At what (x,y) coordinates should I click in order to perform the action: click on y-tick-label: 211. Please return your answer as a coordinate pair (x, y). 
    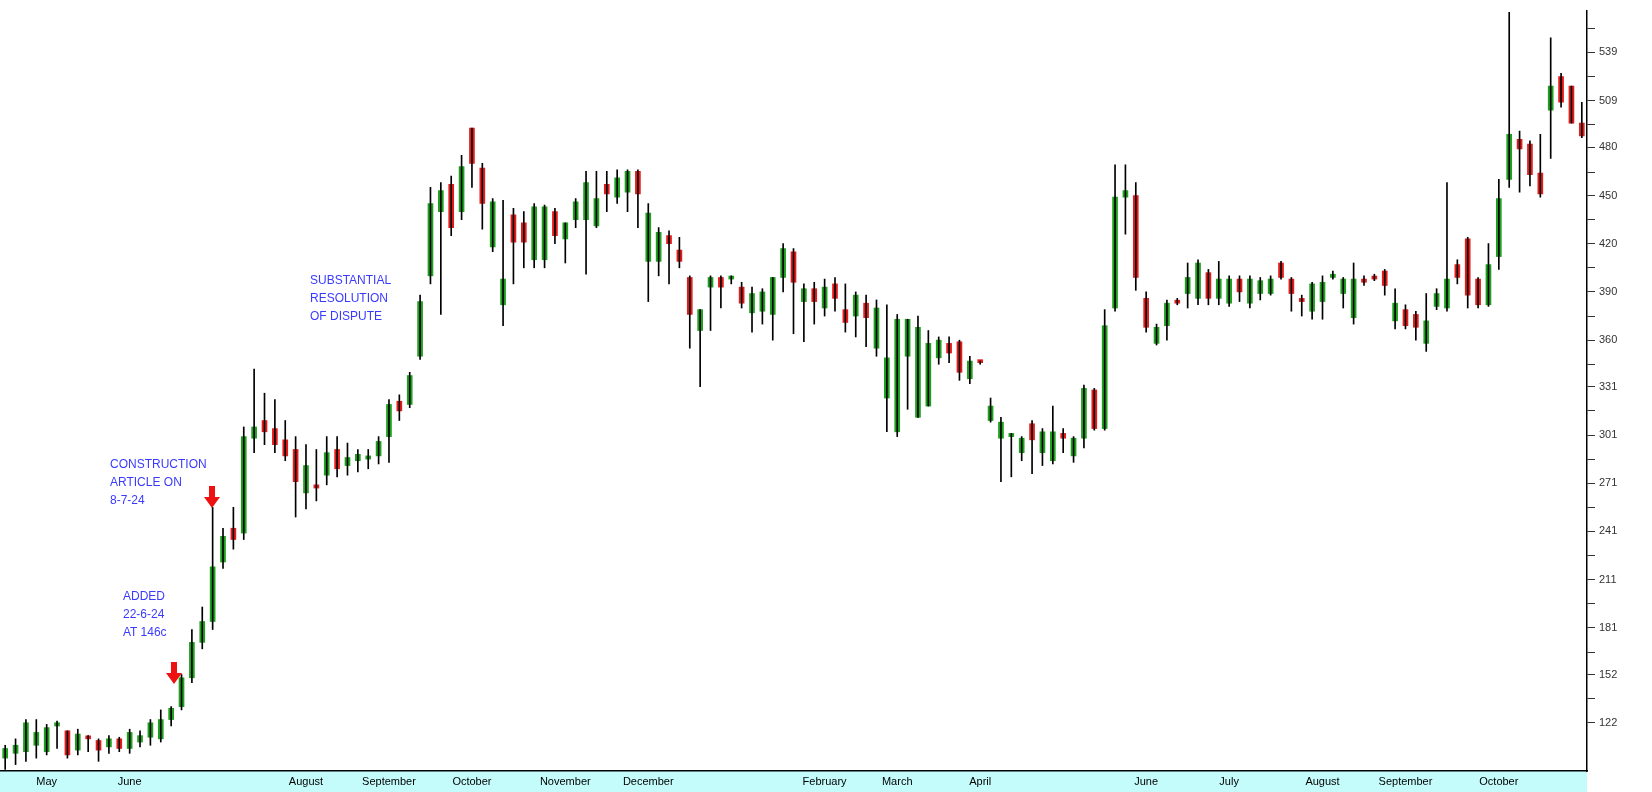
    Looking at the image, I should click on (1608, 578).